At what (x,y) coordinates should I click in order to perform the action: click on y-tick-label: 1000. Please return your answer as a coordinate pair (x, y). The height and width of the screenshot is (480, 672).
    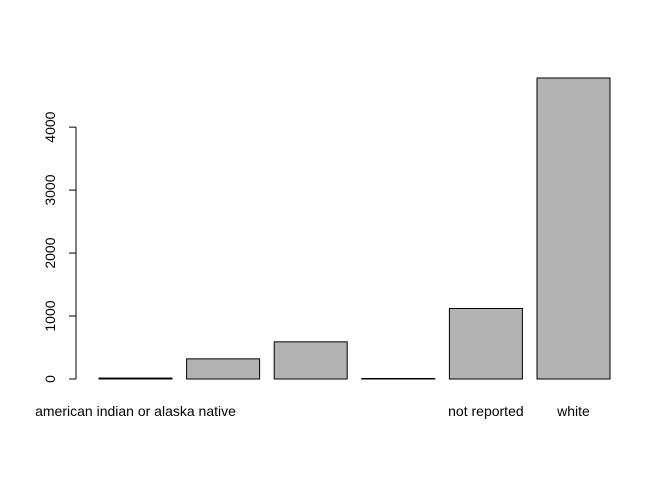
    Looking at the image, I should click on (50, 315).